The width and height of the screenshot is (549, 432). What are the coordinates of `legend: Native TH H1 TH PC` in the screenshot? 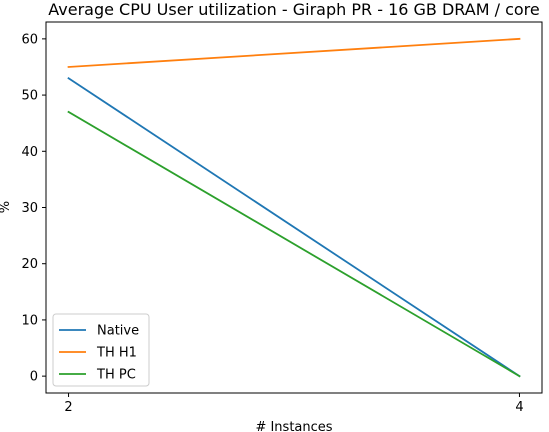 It's located at (101, 350).